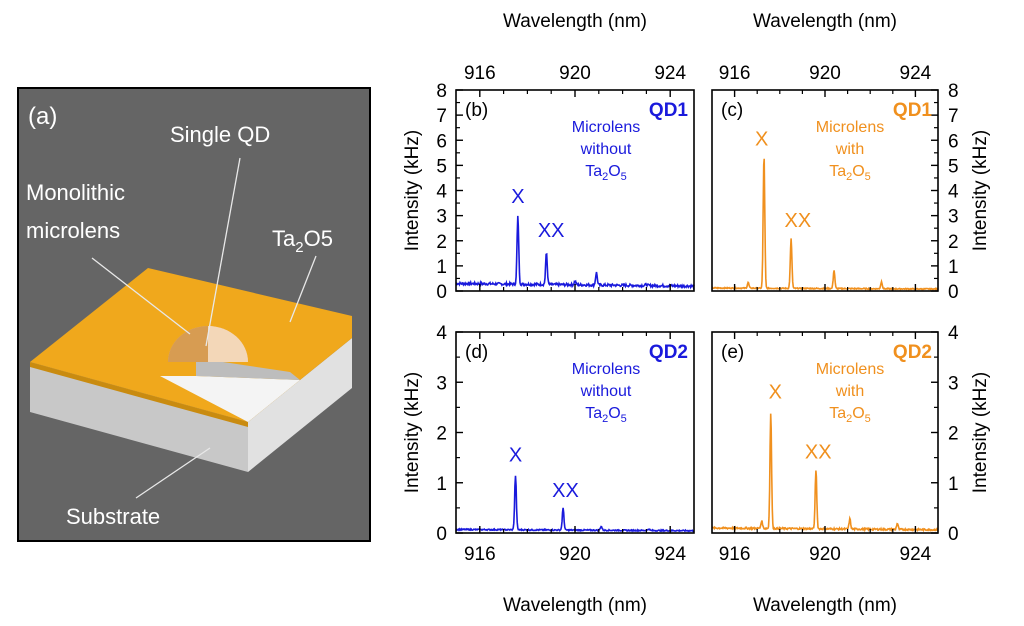 The width and height of the screenshot is (1024, 626). Describe the element at coordinates (441, 141) in the screenshot. I see `y-tick-label-b: 6` at that location.